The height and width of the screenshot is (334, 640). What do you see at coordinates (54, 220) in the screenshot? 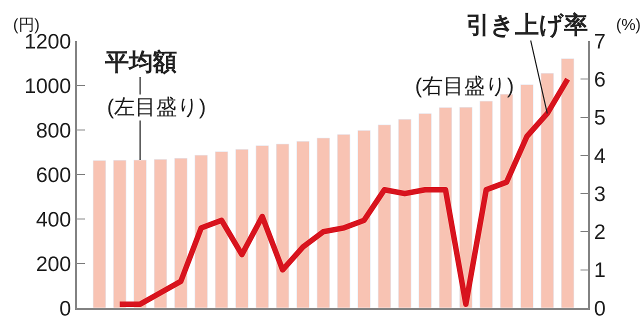
I see `y-tick-label: 400` at bounding box center [54, 220].